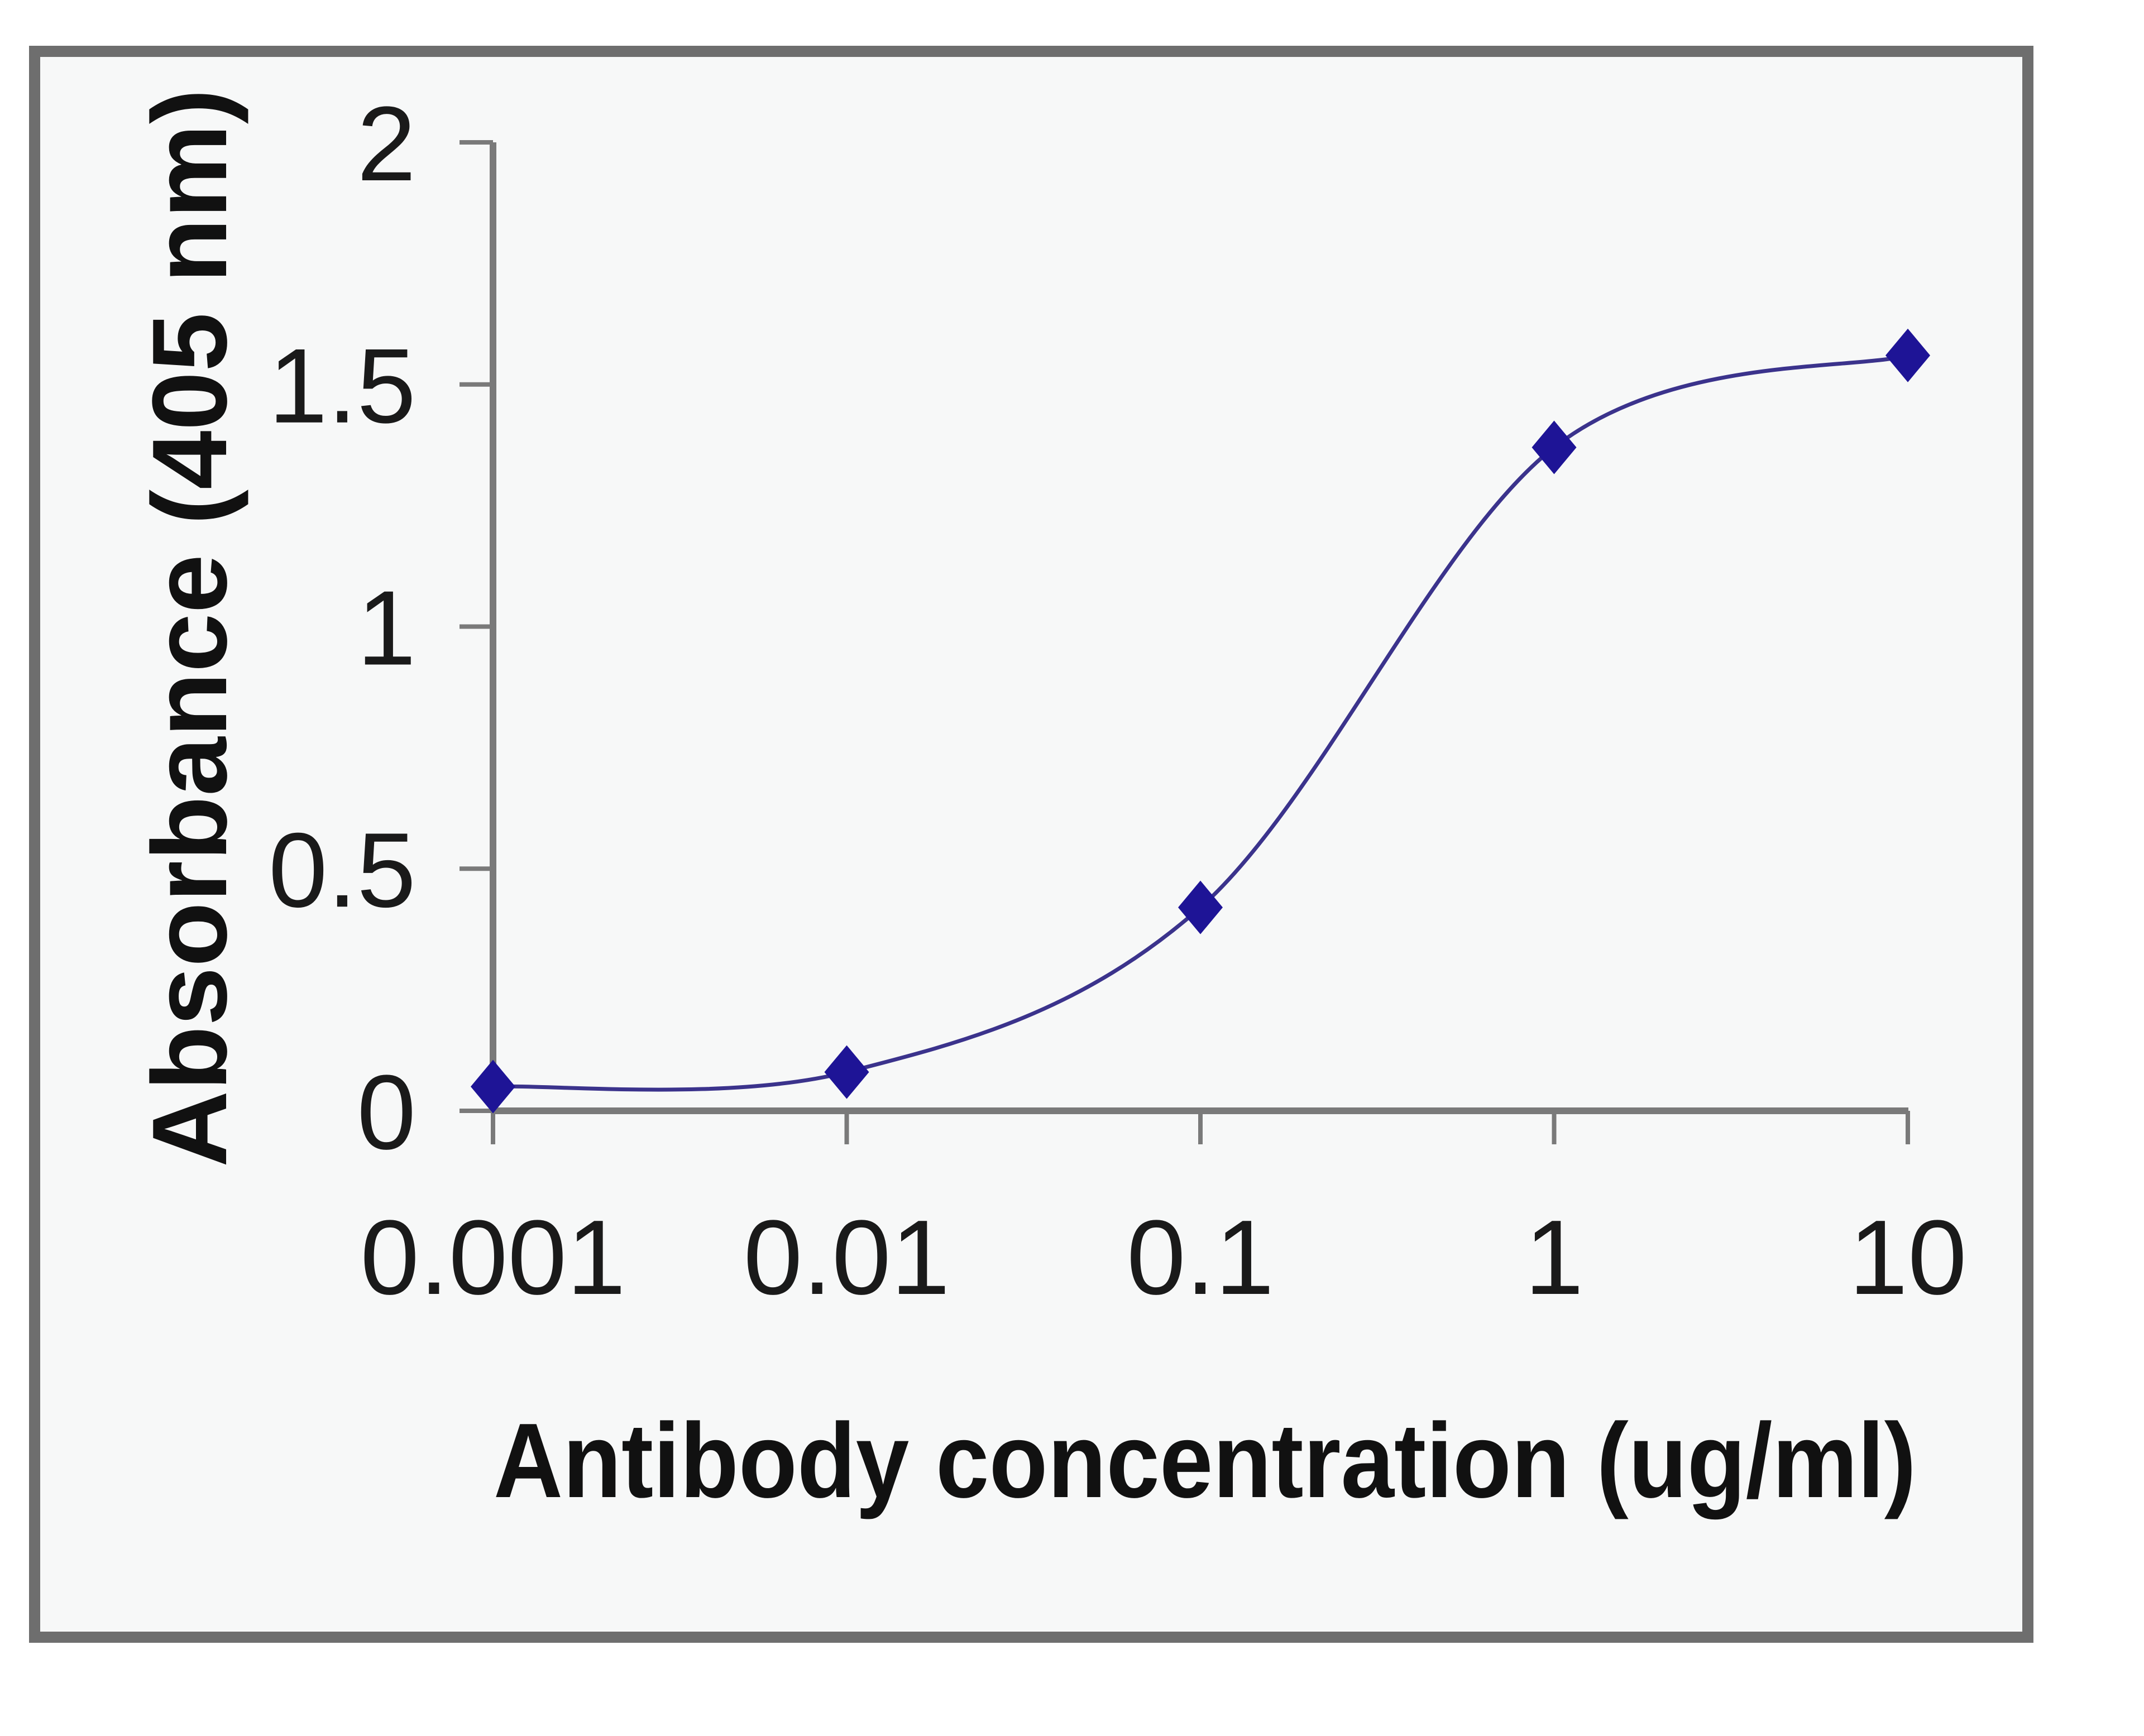  What do you see at coordinates (1554, 1257) in the screenshot?
I see `x-tick-label: 1` at bounding box center [1554, 1257].